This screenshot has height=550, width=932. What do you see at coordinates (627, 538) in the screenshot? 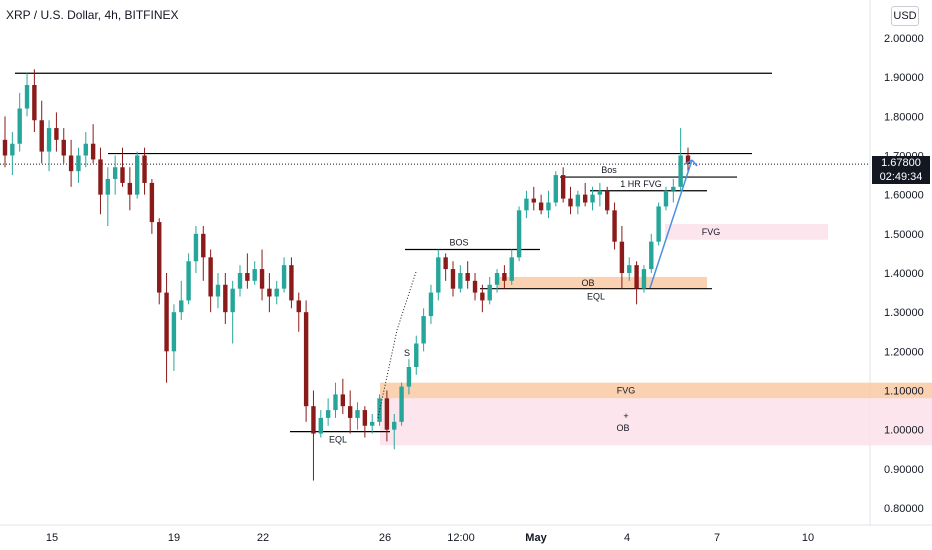
I see `x-tick-label: 4` at bounding box center [627, 538].